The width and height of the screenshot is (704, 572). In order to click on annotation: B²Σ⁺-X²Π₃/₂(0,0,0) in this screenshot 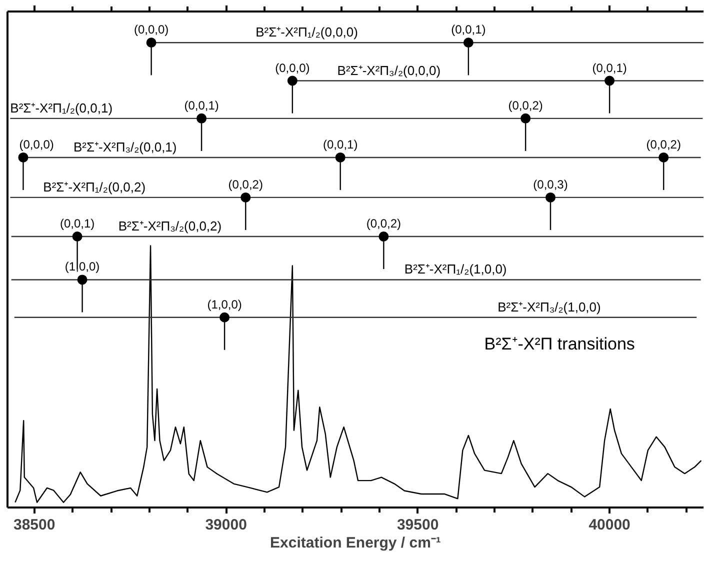, I will do `click(389, 70)`.